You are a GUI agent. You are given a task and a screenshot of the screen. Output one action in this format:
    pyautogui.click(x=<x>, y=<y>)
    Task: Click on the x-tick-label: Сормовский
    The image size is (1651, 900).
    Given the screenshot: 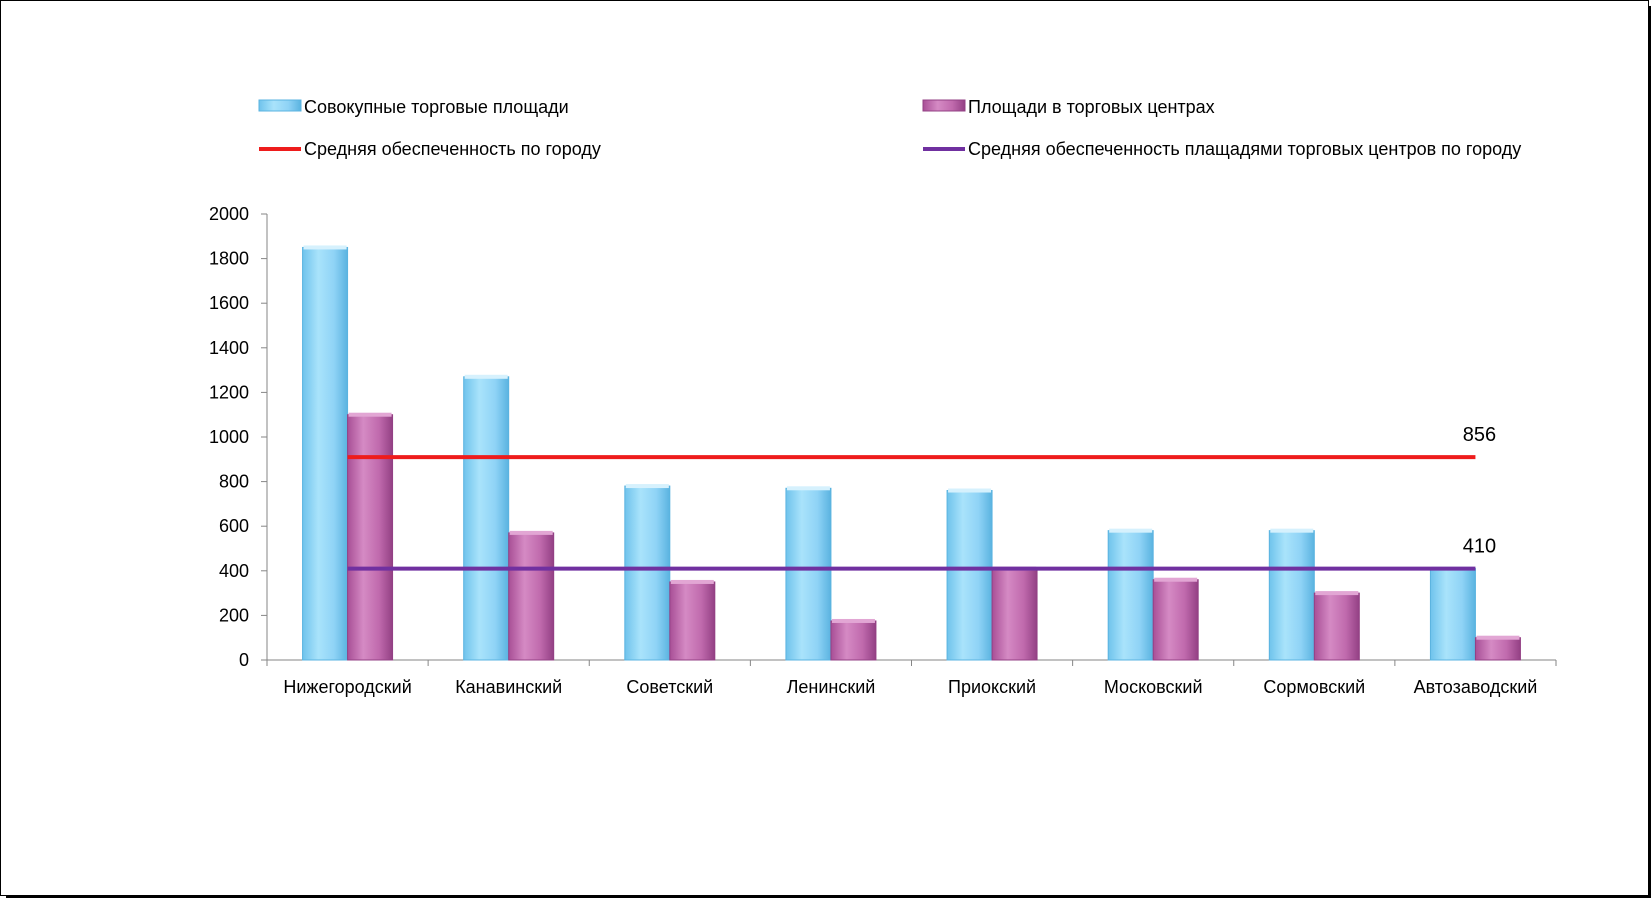 What is the action you would take?
    pyautogui.click(x=1314, y=687)
    